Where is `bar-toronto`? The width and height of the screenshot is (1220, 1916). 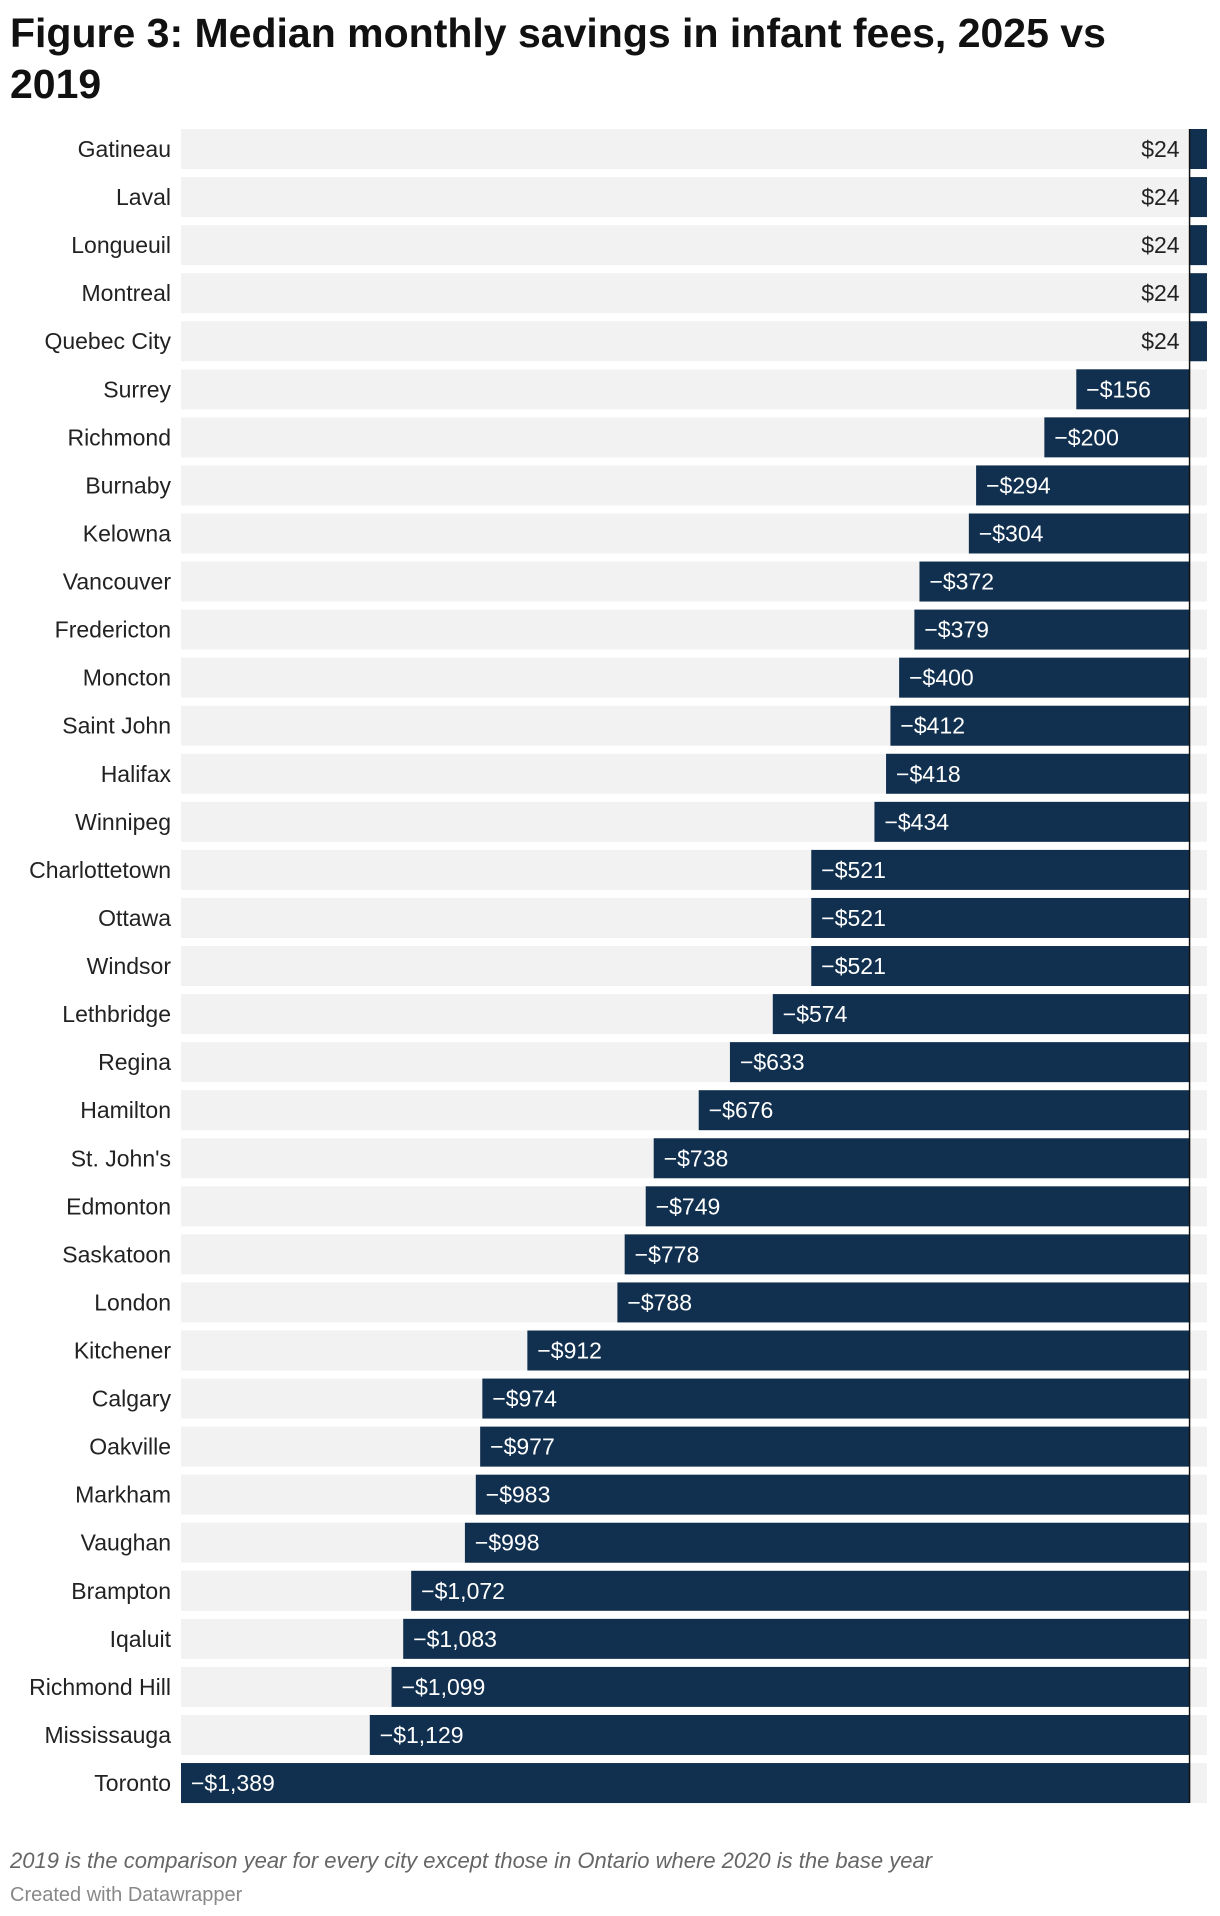 bar-toronto is located at coordinates (685, 1783).